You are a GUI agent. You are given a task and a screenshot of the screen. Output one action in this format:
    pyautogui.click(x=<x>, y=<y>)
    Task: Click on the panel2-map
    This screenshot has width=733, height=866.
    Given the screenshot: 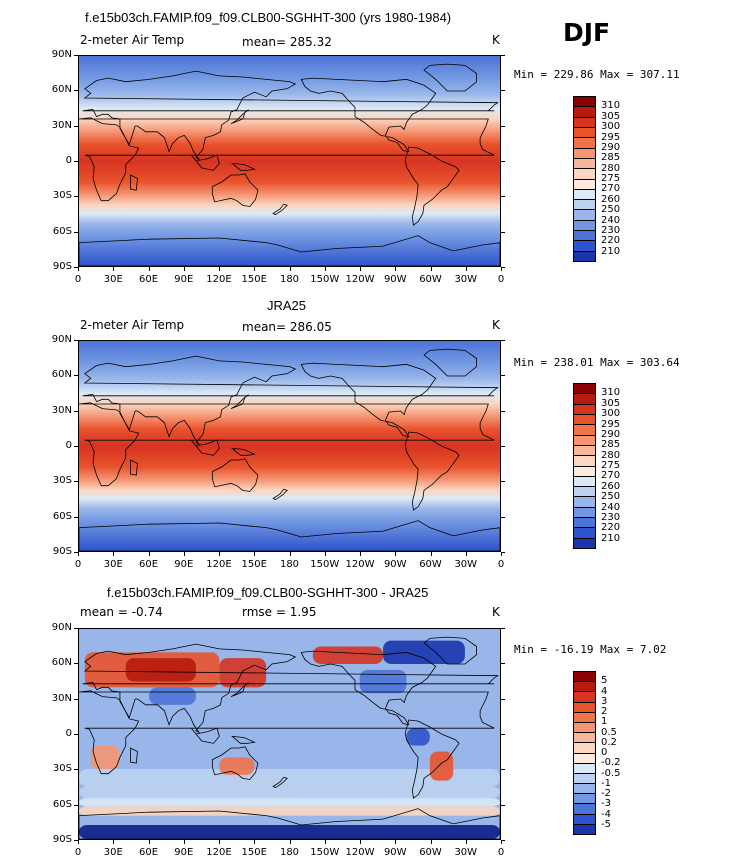 What is the action you would take?
    pyautogui.click(x=289, y=446)
    